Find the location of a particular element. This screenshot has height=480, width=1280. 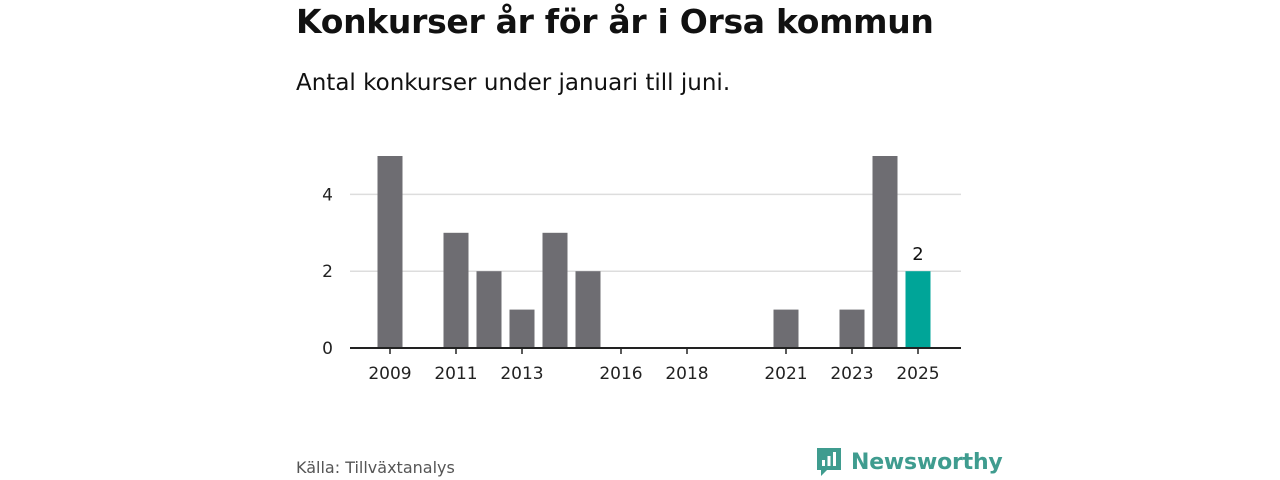

bar-2021 is located at coordinates (786, 328).